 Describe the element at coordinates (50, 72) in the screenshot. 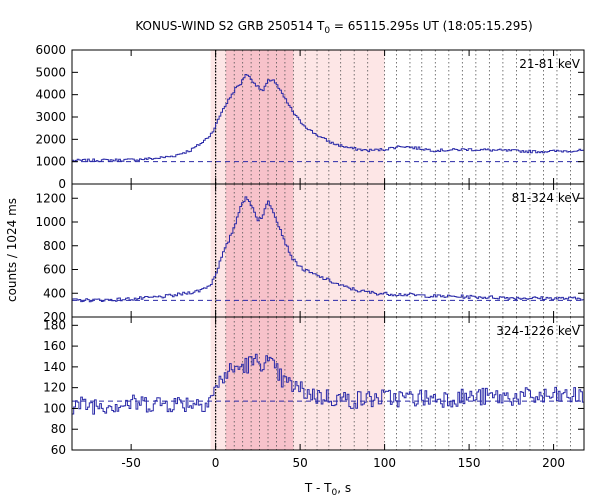

I see `y-tick-label: 5000` at that location.